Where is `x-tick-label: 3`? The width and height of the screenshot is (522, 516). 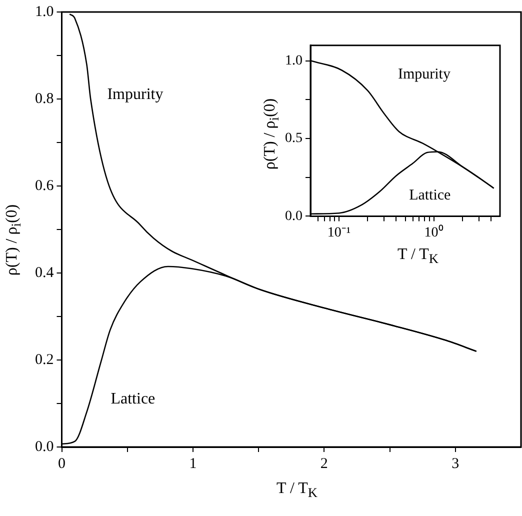
x-tick-label: 3 is located at coordinates (456, 464).